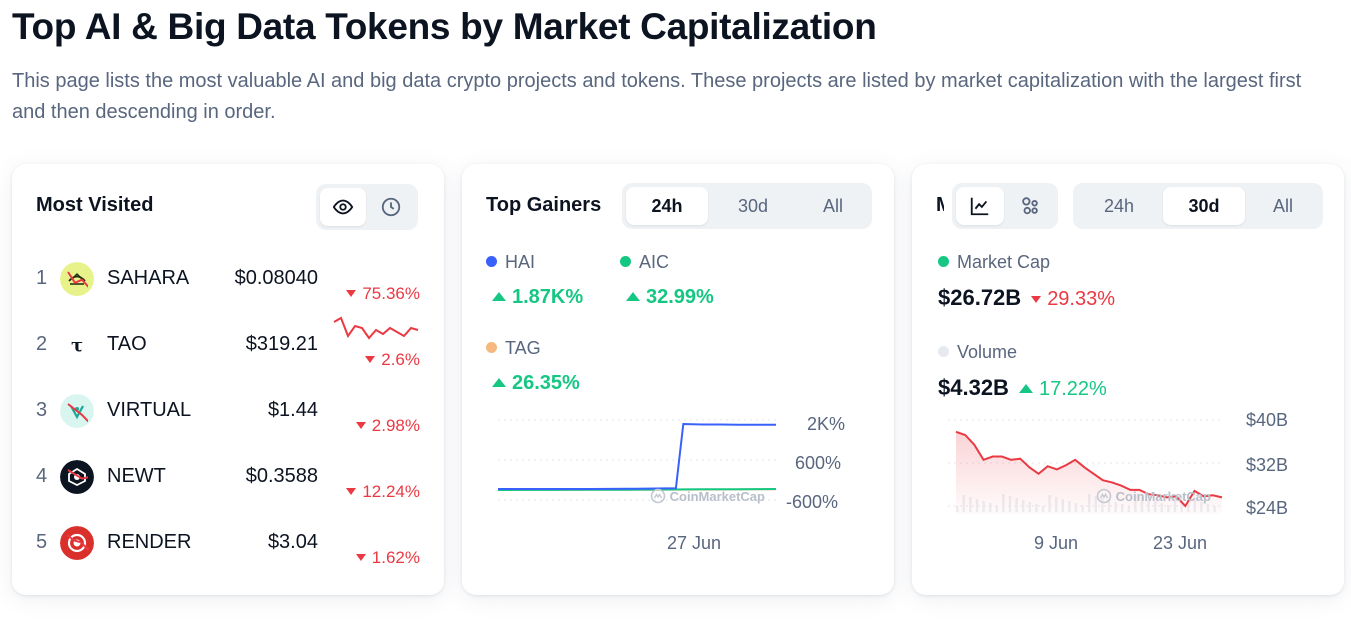 The image size is (1351, 633). I want to click on newt-coin-icon, so click(77, 477).